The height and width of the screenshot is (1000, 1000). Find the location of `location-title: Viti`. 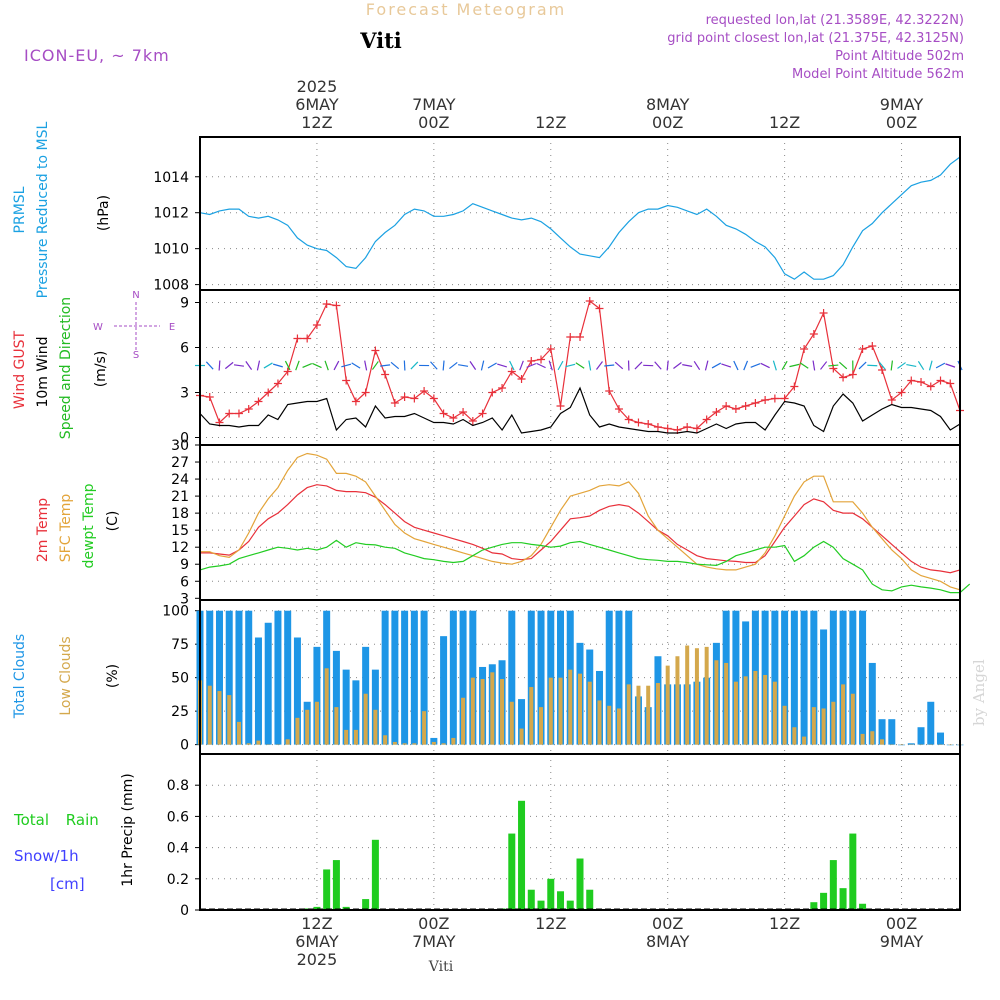

location-title: Viti is located at coordinates (380, 40).